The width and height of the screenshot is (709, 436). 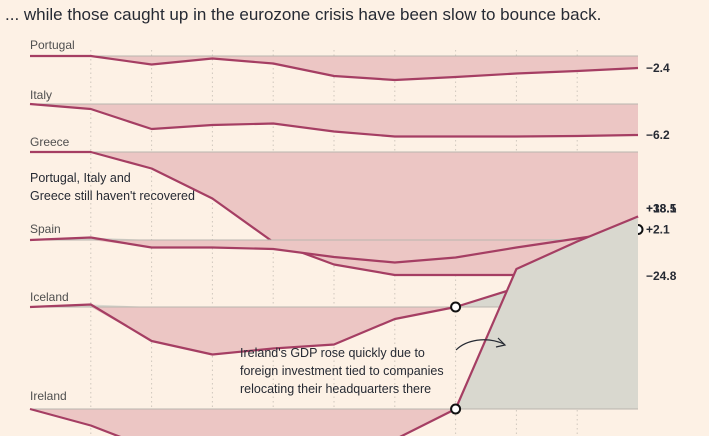 What do you see at coordinates (456, 307) in the screenshot?
I see `iceland-marker` at bounding box center [456, 307].